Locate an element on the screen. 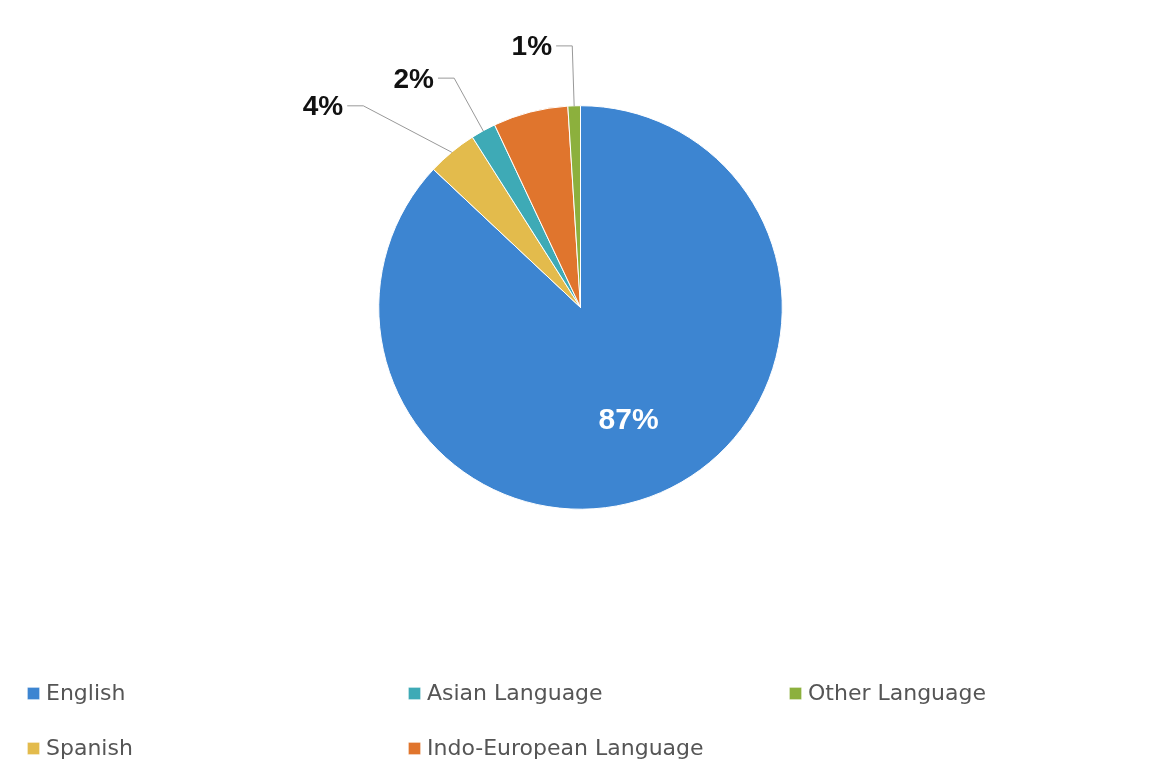  legend-label: Indo-European Language is located at coordinates (566, 747).